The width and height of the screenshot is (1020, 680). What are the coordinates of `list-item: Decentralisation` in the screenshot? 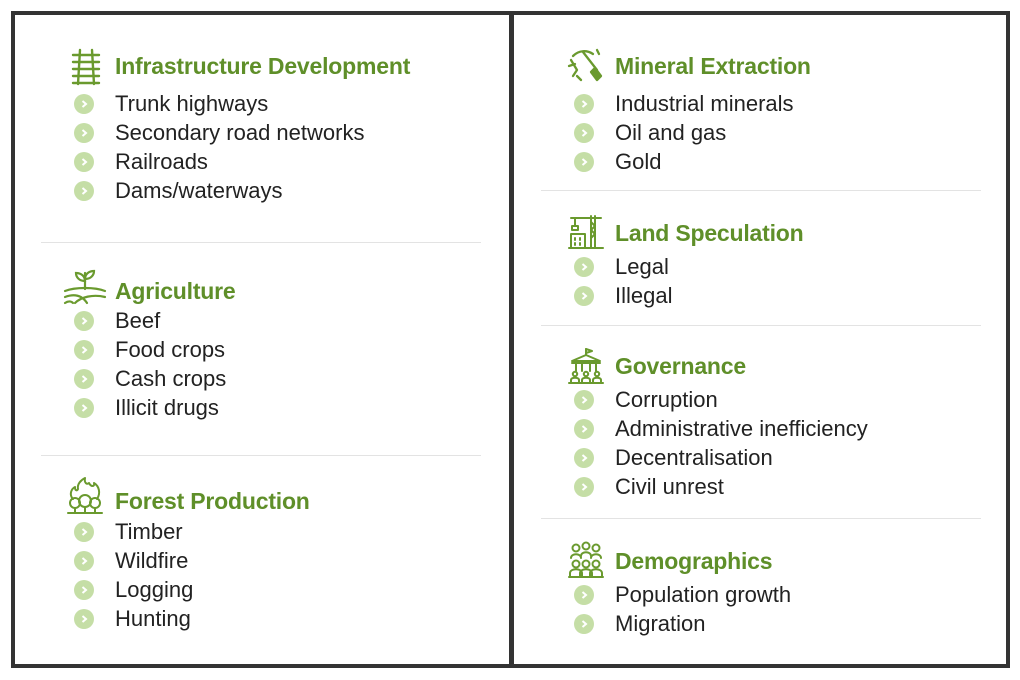 It's located at (721, 457).